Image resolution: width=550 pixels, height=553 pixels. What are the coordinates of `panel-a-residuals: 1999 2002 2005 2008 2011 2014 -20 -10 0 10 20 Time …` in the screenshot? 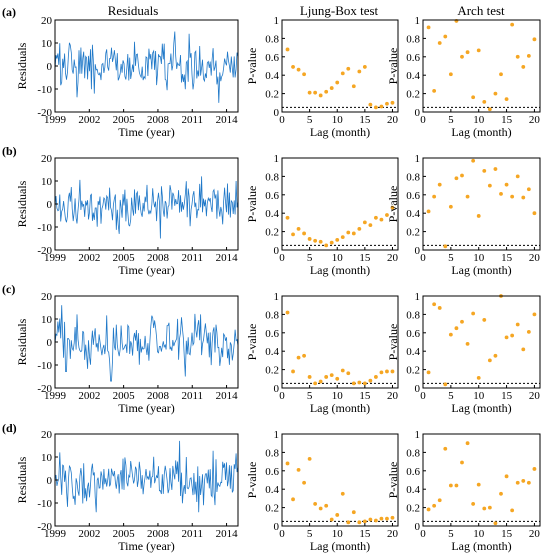 It's located at (127, 77).